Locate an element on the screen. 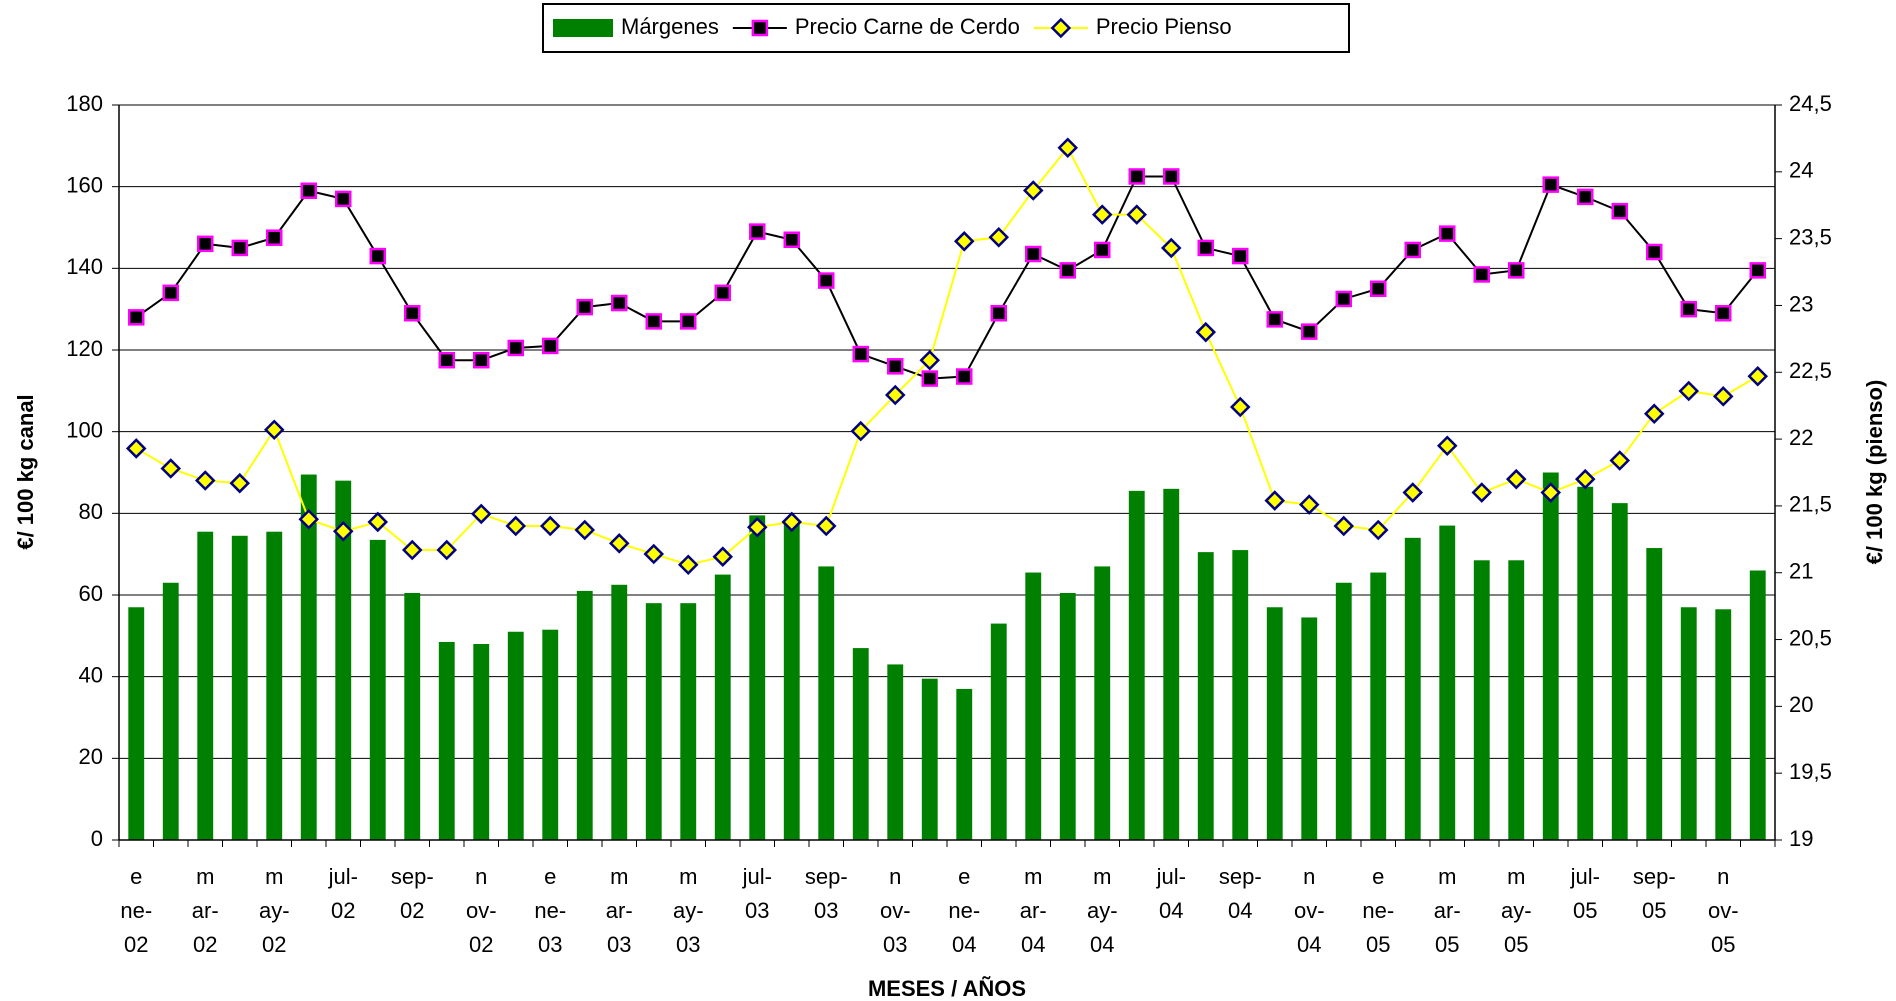 The image size is (1896, 1001). x-tick-label: n ov-05 is located at coordinates (1723, 910).